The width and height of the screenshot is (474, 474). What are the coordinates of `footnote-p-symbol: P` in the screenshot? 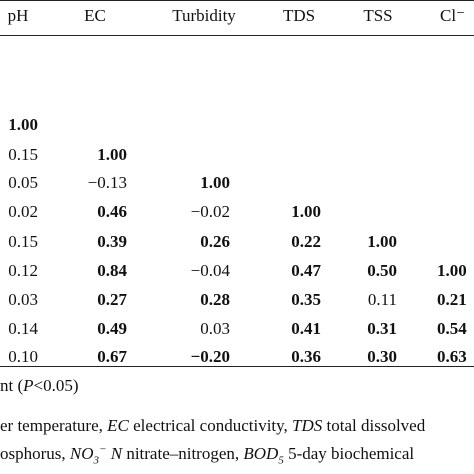 It's located at (28, 385).